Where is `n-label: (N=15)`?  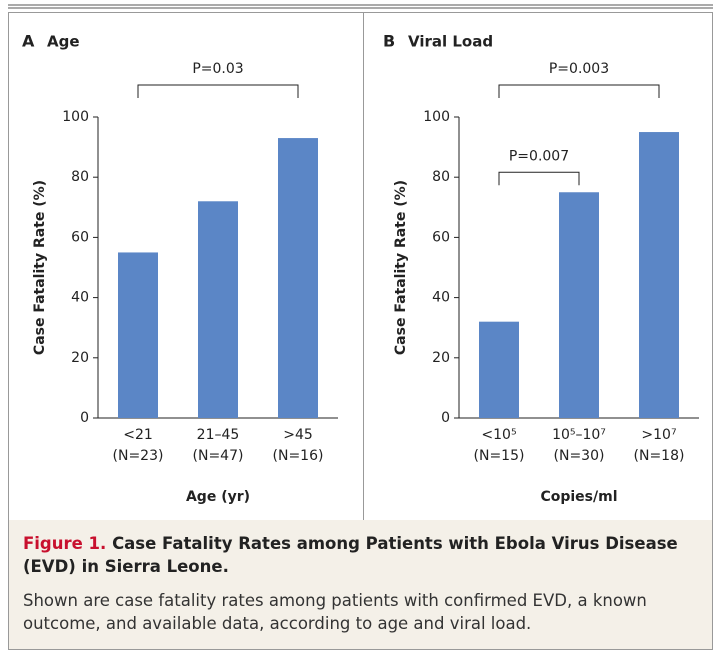 n-label: (N=15) is located at coordinates (499, 456).